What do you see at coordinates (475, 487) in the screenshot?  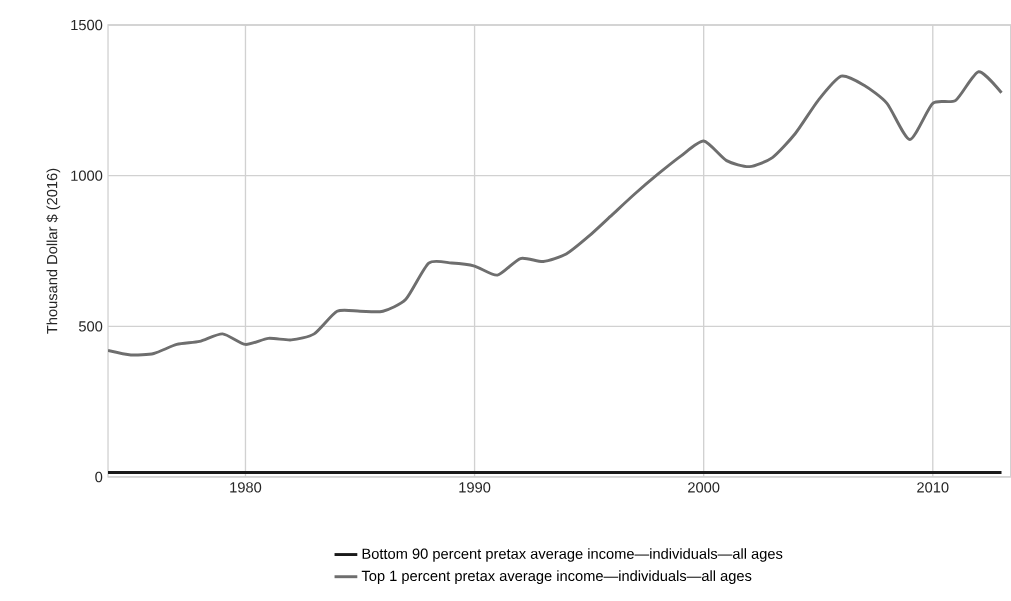 I see `x-tick-label: 1990` at bounding box center [475, 487].